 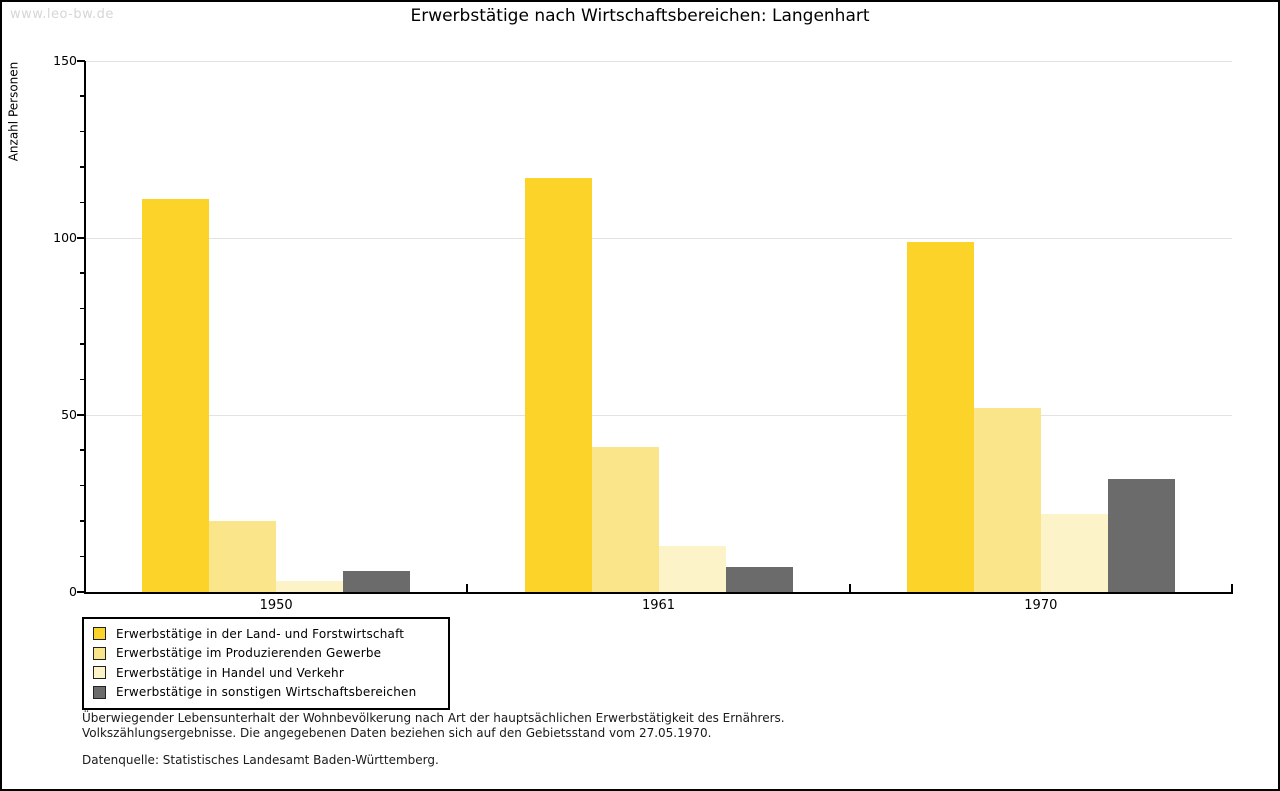 What do you see at coordinates (1074, 553) in the screenshot?
I see `bar-1970-series3` at bounding box center [1074, 553].